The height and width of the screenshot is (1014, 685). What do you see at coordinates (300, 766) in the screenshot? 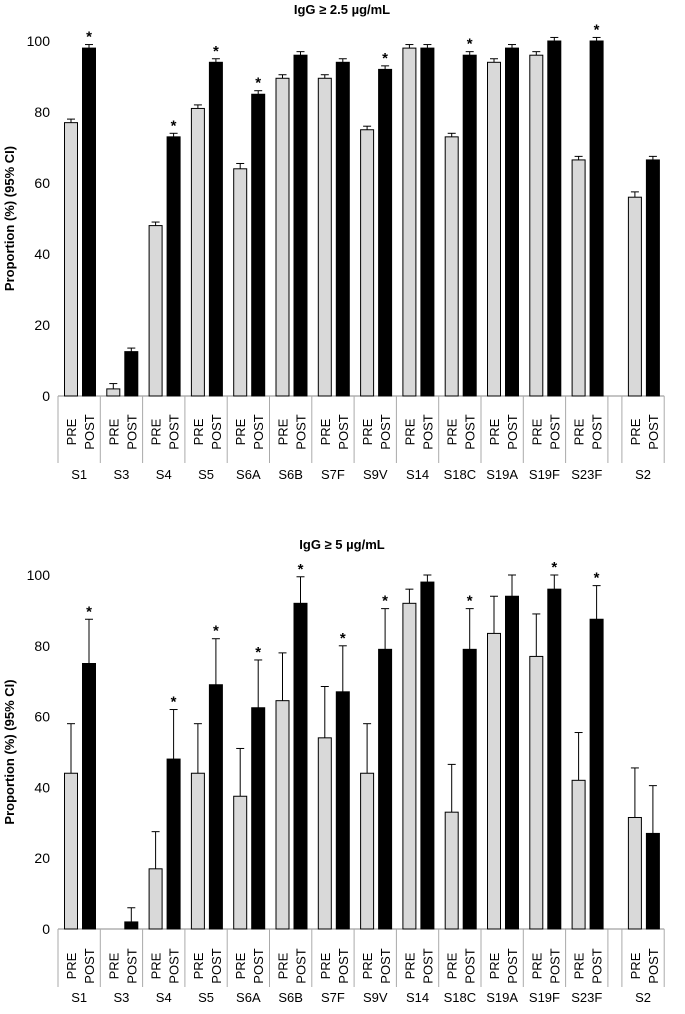
I see `bar-post-s6b` at bounding box center [300, 766].